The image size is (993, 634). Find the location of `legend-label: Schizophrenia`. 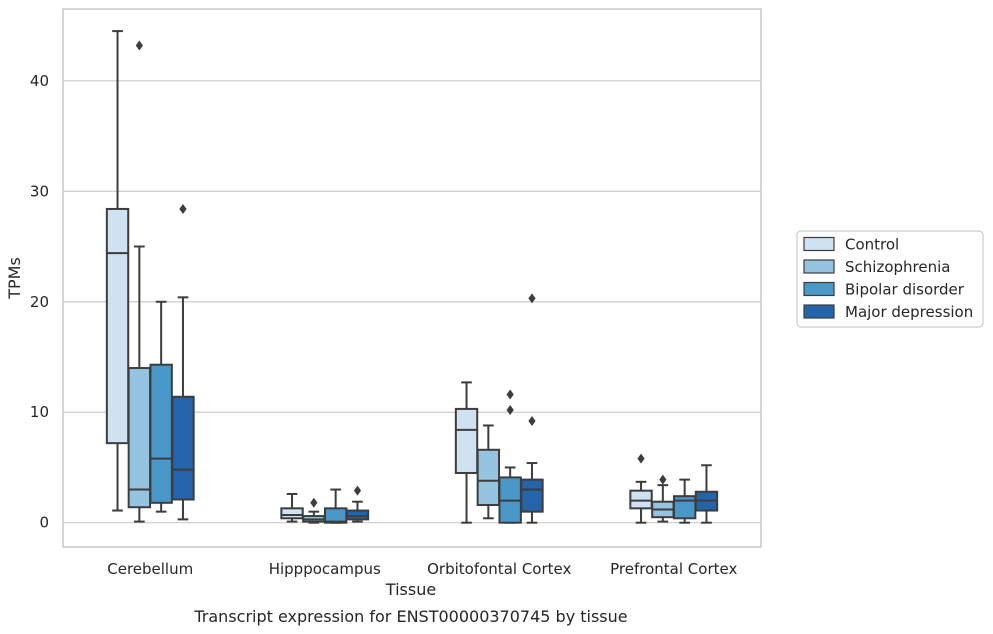

legend-label: Schizophrenia is located at coordinates (897, 267).